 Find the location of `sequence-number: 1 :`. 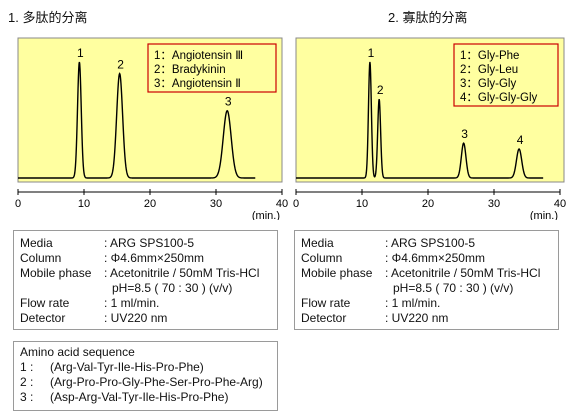

sequence-number: 1 : is located at coordinates (27, 367).